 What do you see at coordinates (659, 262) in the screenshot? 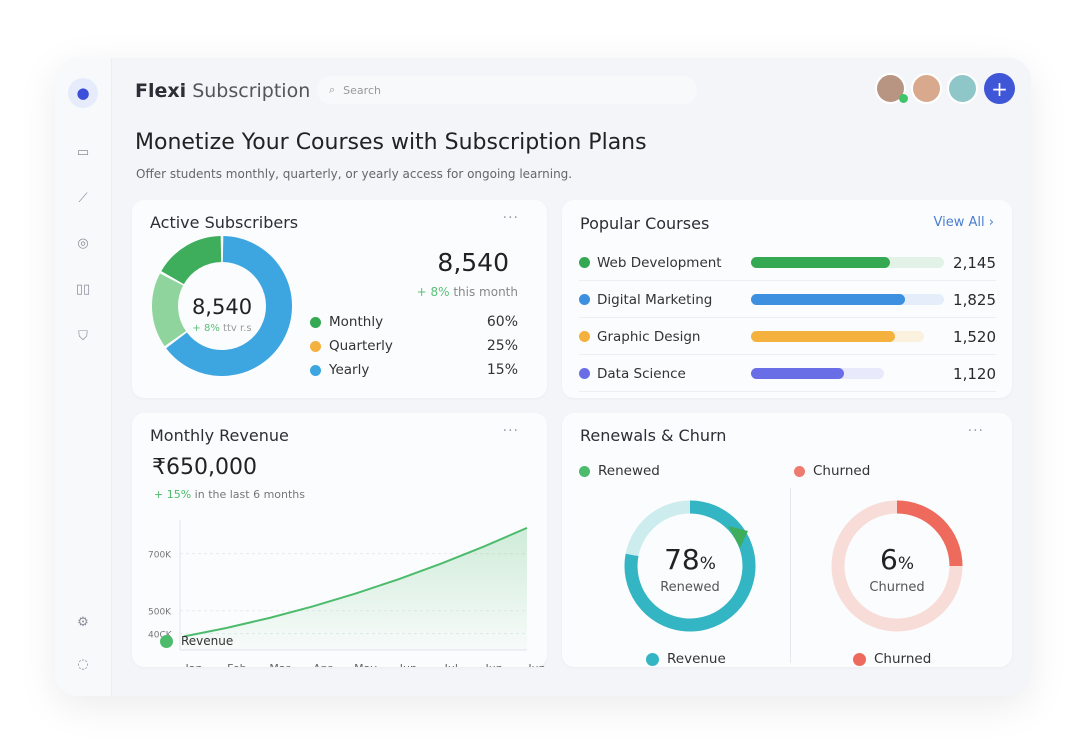
I see `course-name: Web Development` at bounding box center [659, 262].